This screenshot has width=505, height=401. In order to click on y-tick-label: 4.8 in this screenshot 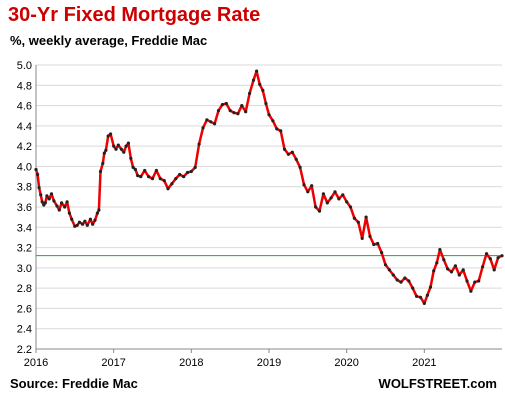, I will do `click(24, 86)`.